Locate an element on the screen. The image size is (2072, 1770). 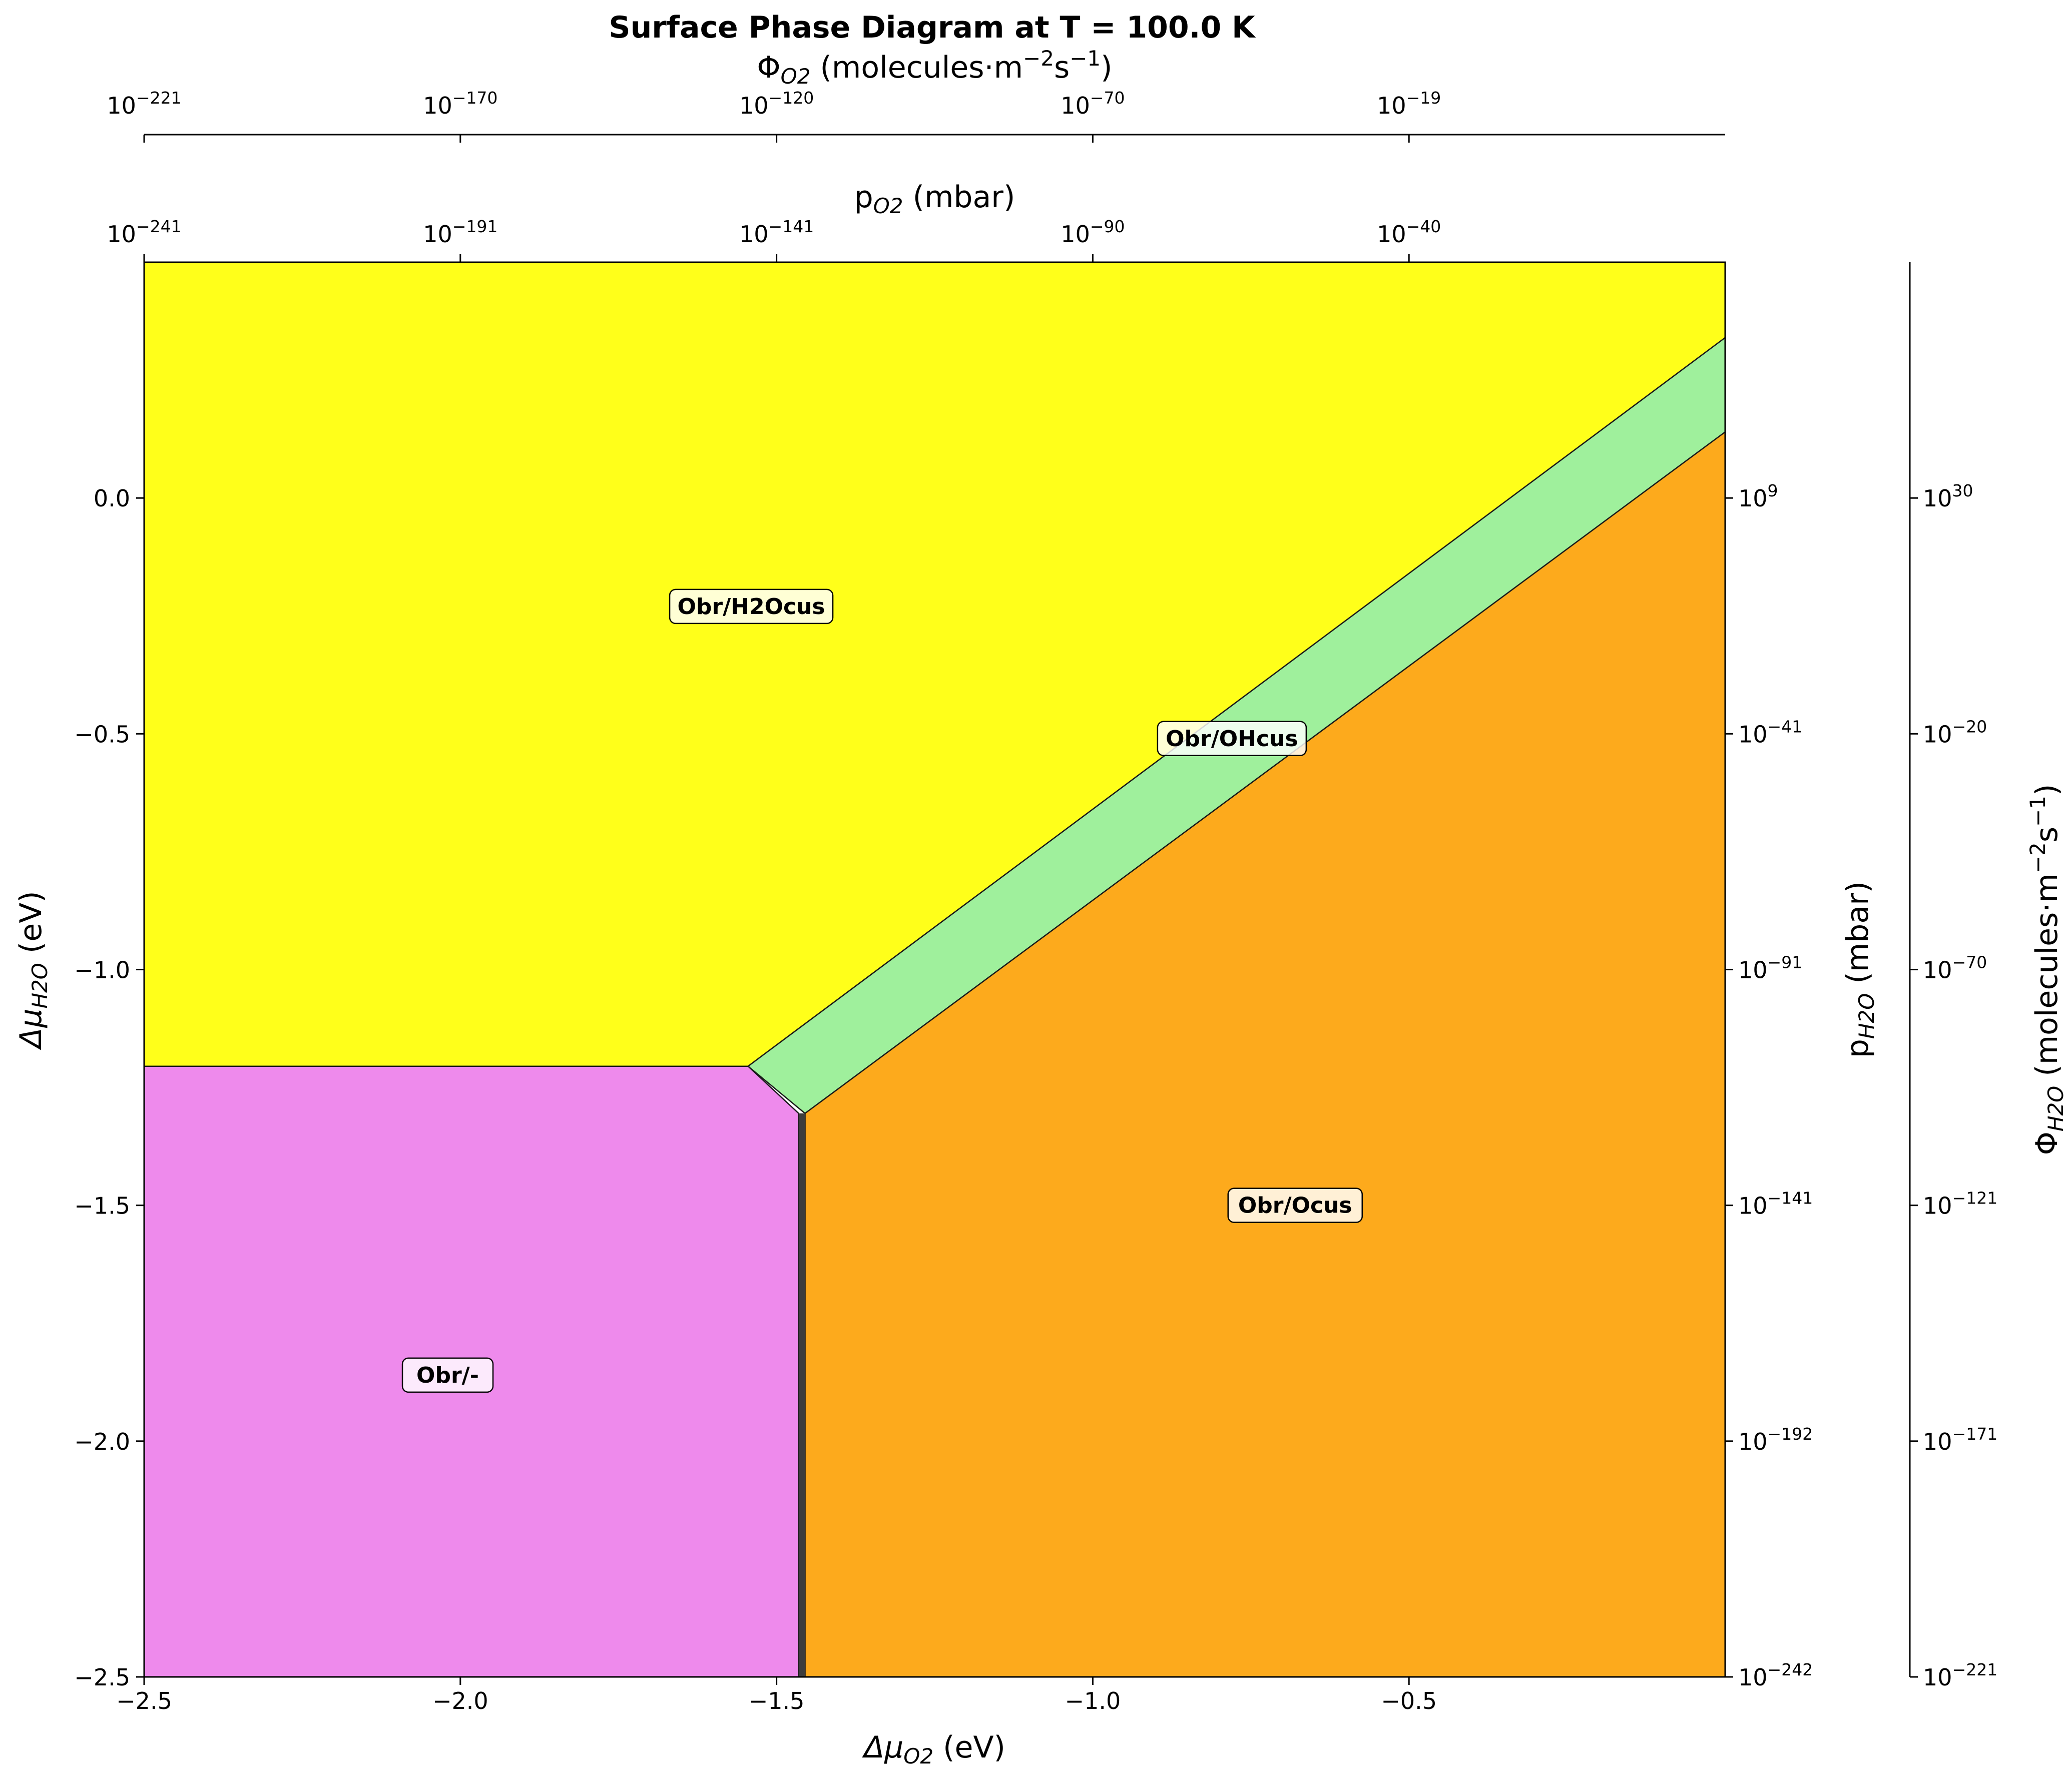
phase-label-obr-ohcus: Obr/OHcus is located at coordinates (1232, 739).